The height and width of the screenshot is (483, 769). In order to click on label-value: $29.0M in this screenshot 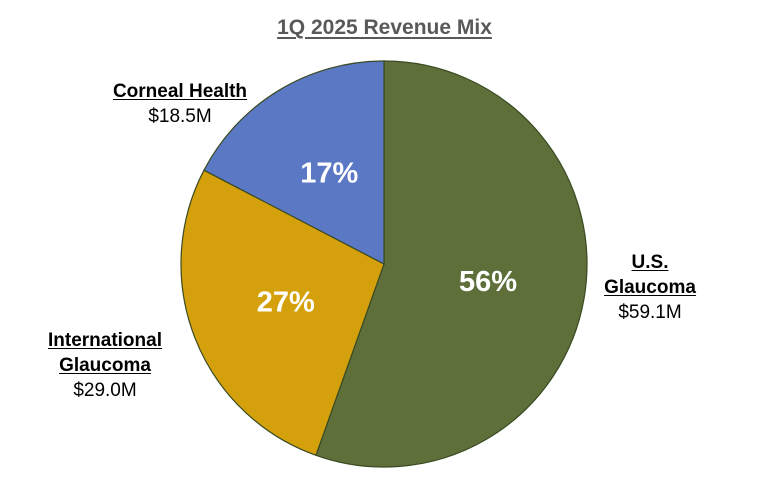, I will do `click(105, 390)`.